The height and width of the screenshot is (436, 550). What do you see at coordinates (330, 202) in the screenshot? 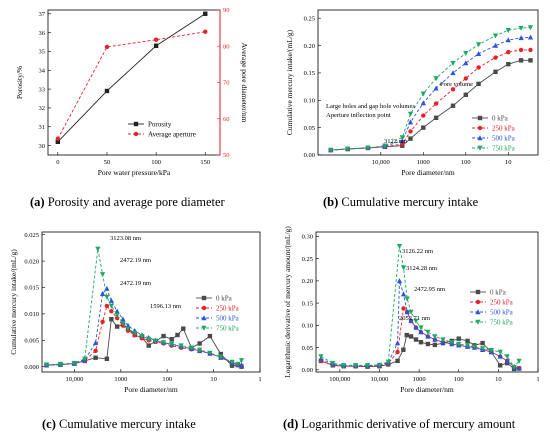
I see `caption-b-label: (b)` at bounding box center [330, 202].